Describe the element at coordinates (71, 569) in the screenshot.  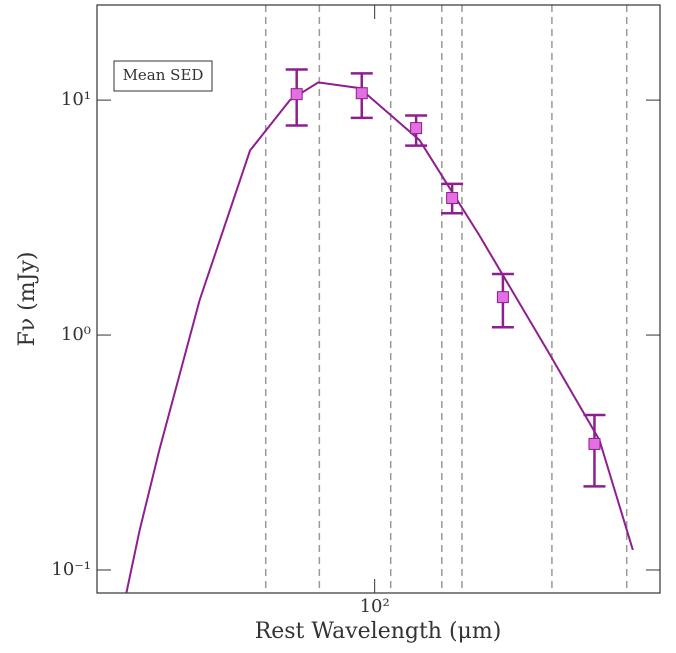
I see `y-tick-label: 10⁻¹` at that location.